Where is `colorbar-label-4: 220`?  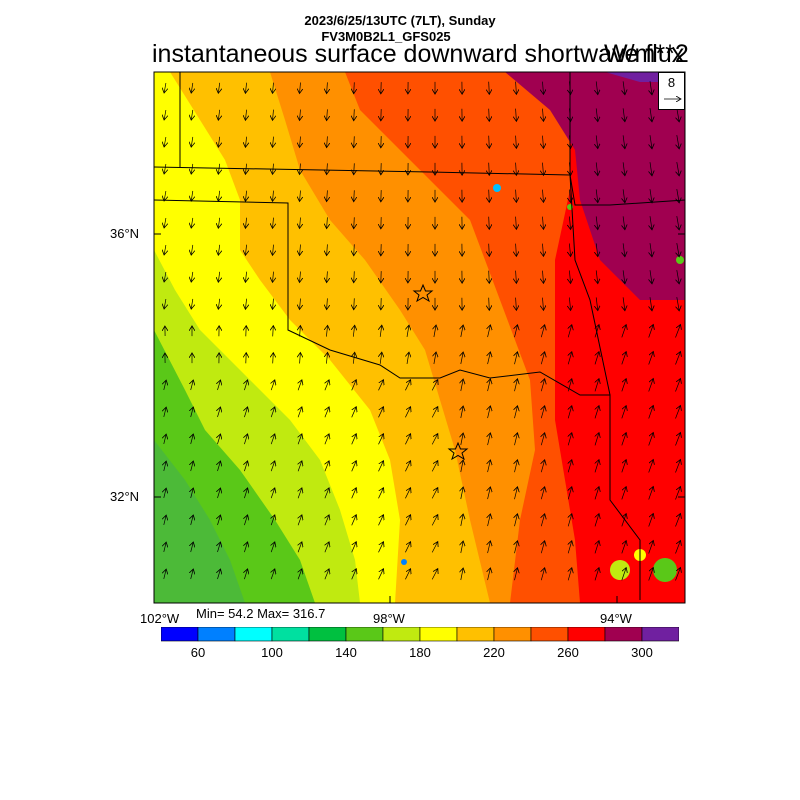
colorbar-label-4: 220 is located at coordinates (494, 652).